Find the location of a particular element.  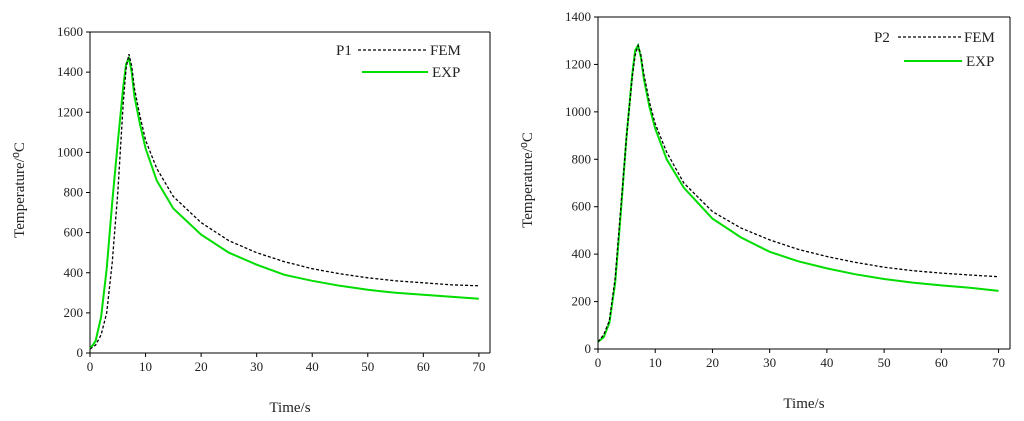

legend-title: P2 is located at coordinates (882, 38).